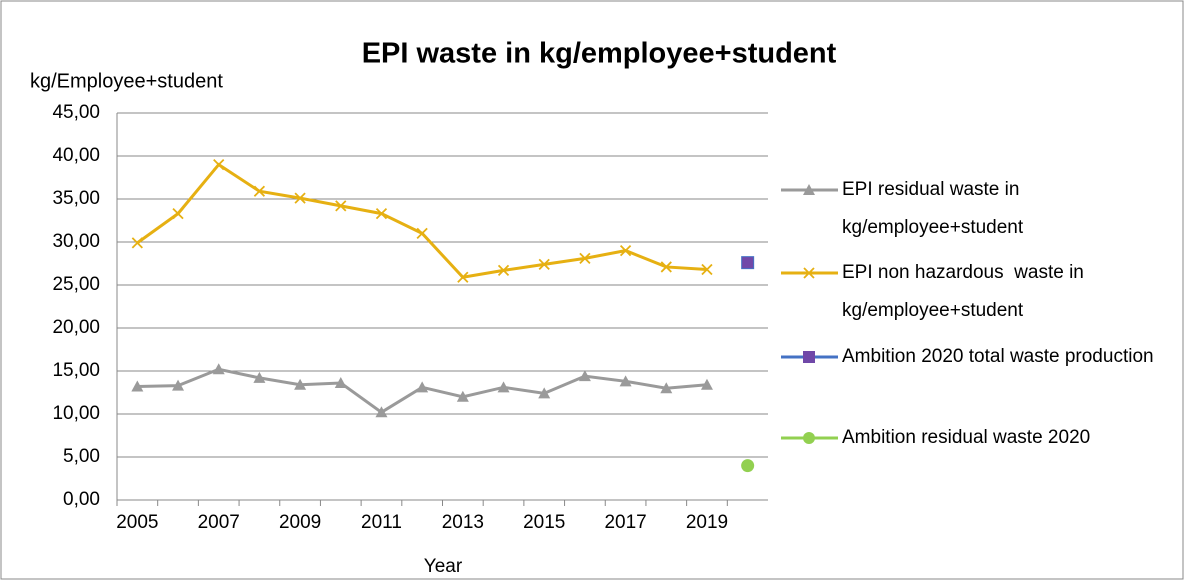  What do you see at coordinates (76, 370) in the screenshot?
I see `y-tick-label: 15,00` at bounding box center [76, 370].